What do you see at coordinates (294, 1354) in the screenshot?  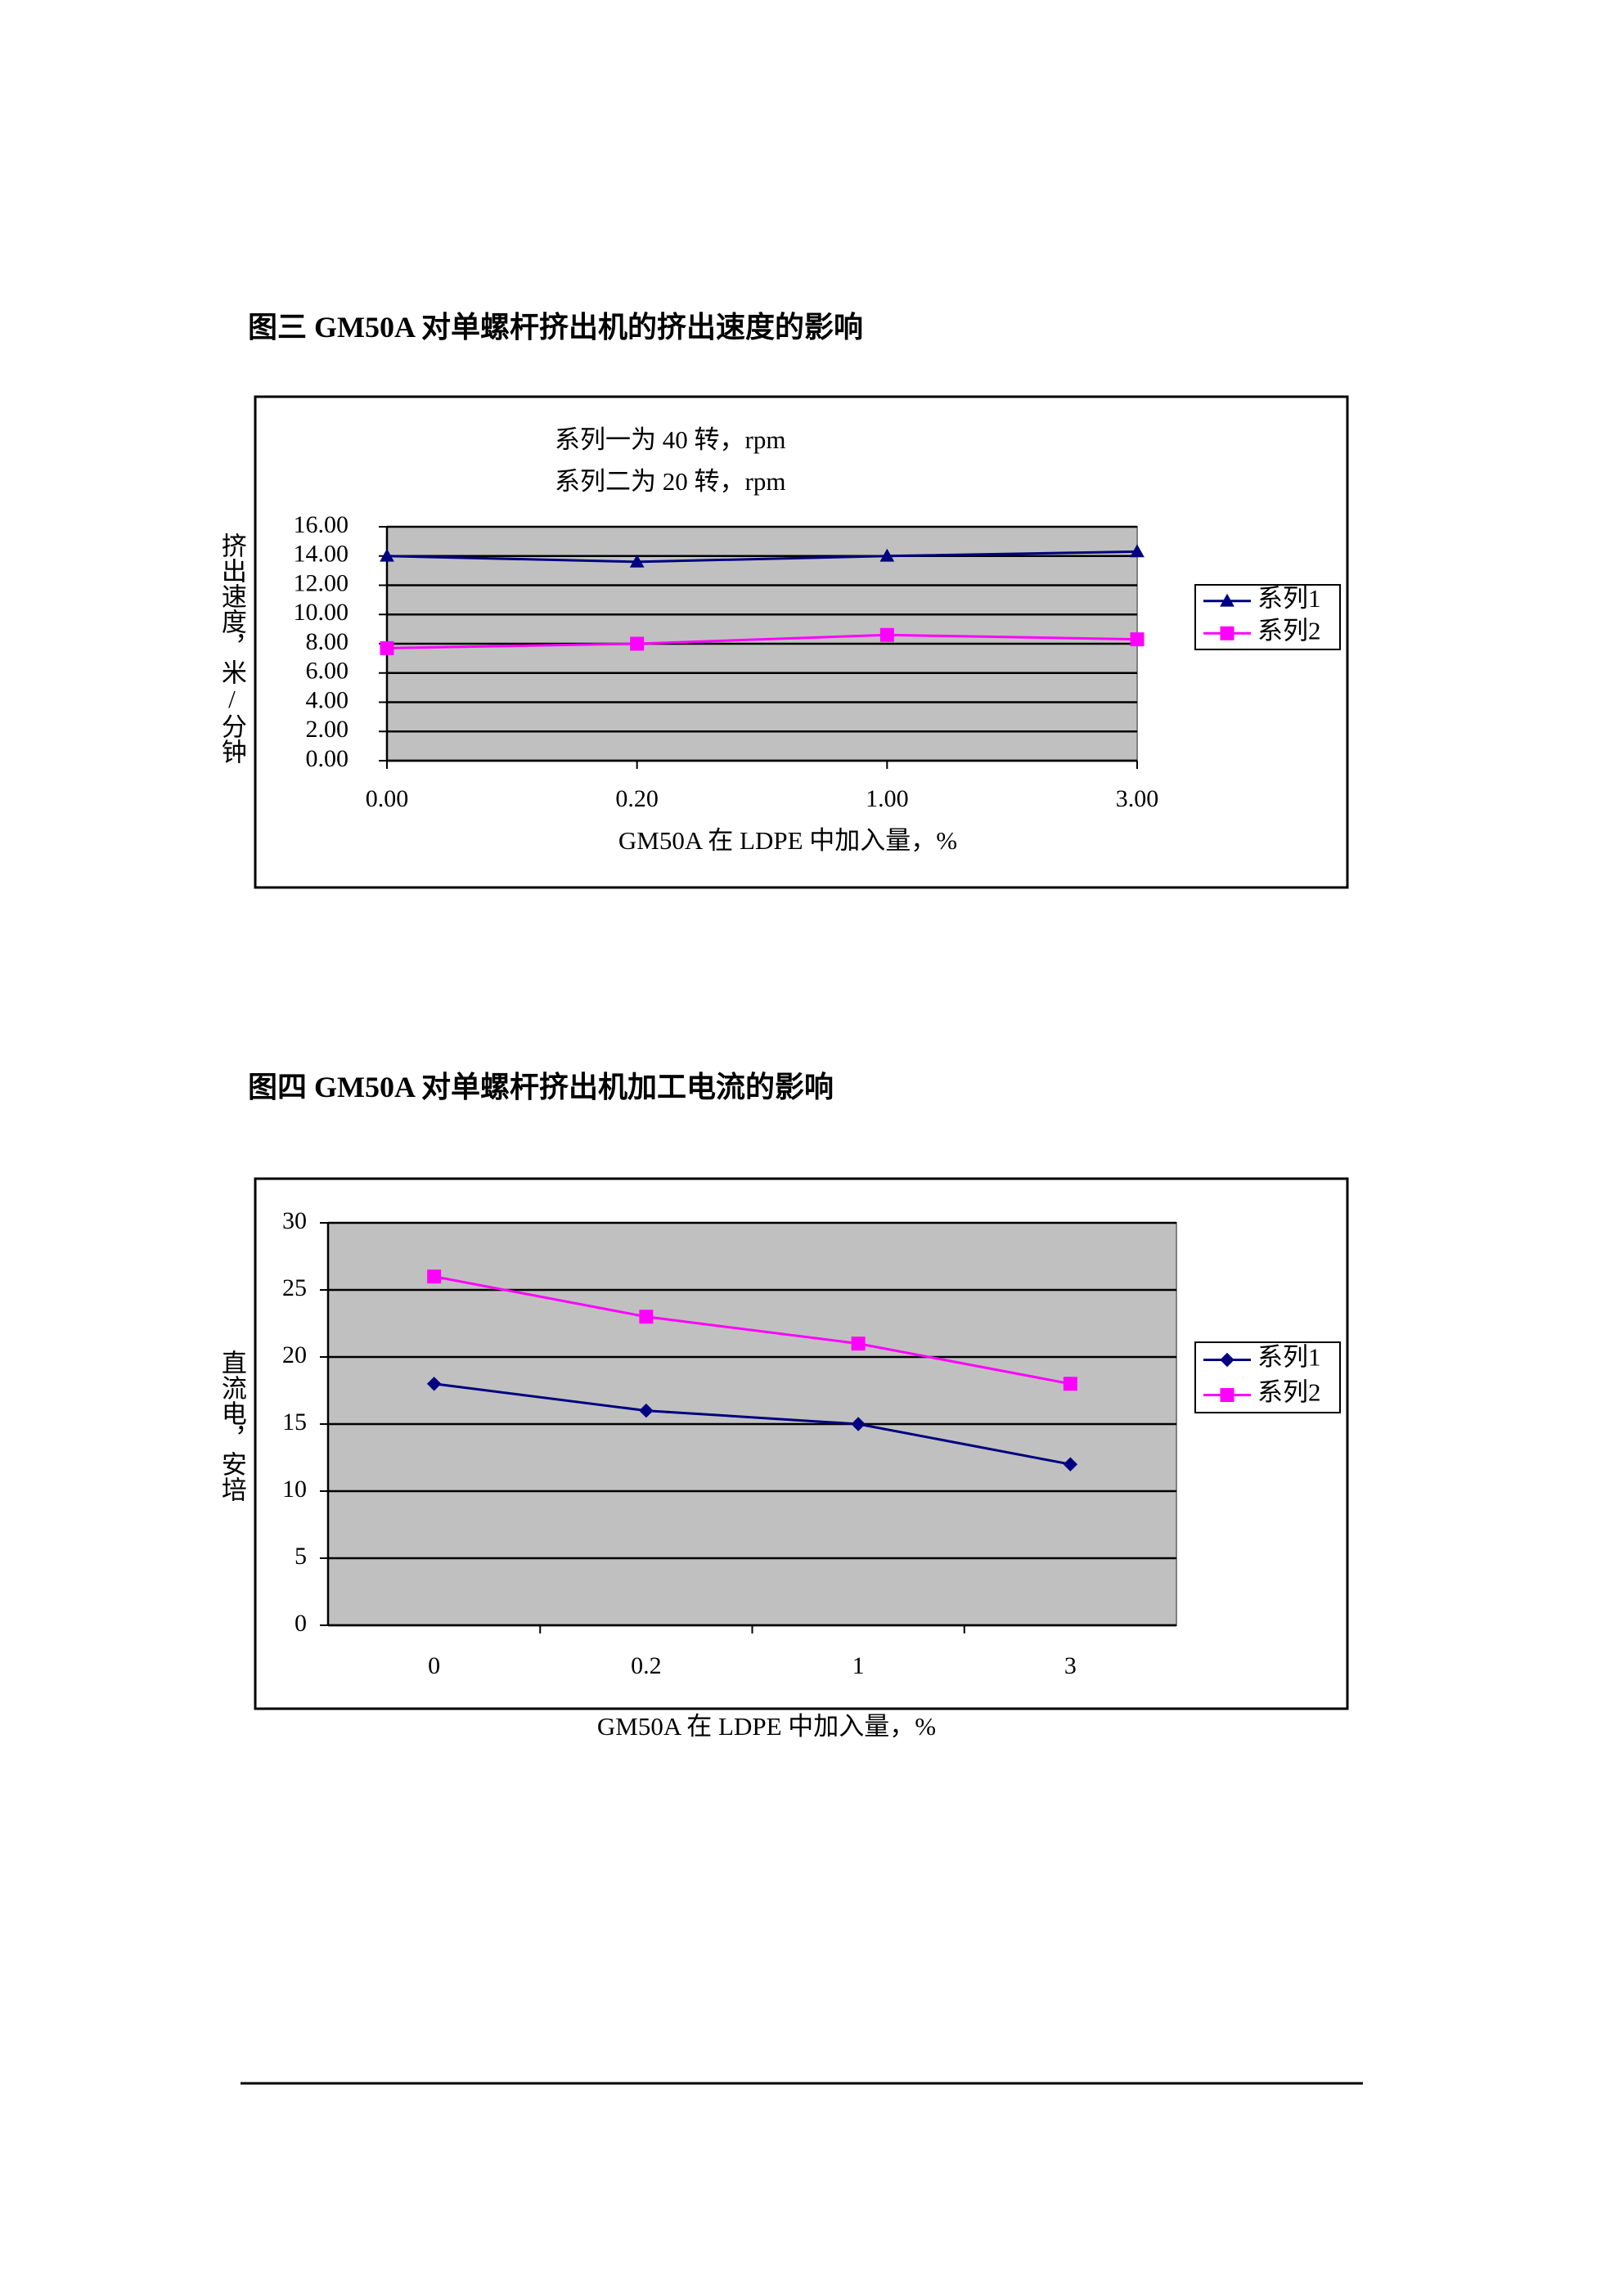 I see `y-tick-label: 20` at bounding box center [294, 1354].